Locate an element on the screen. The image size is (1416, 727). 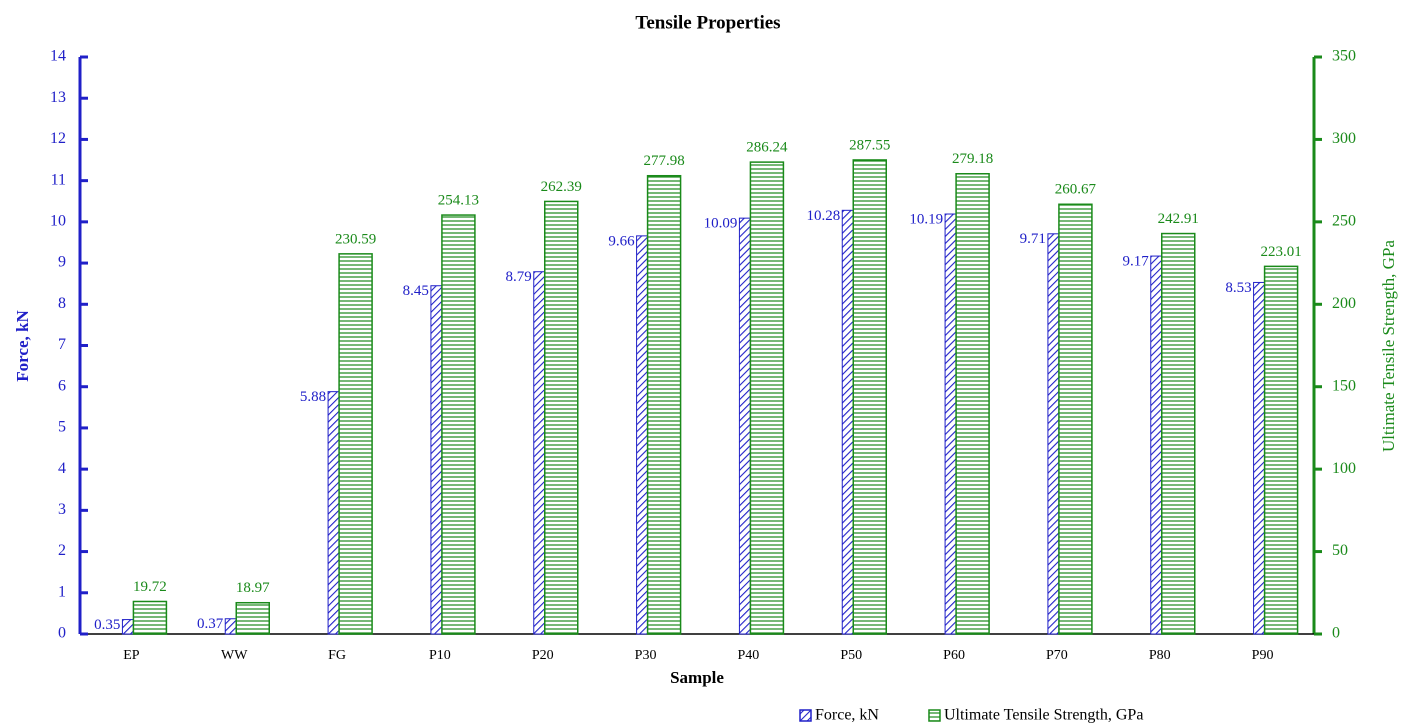
y2-tick-label: 200 is located at coordinates (1344, 303).